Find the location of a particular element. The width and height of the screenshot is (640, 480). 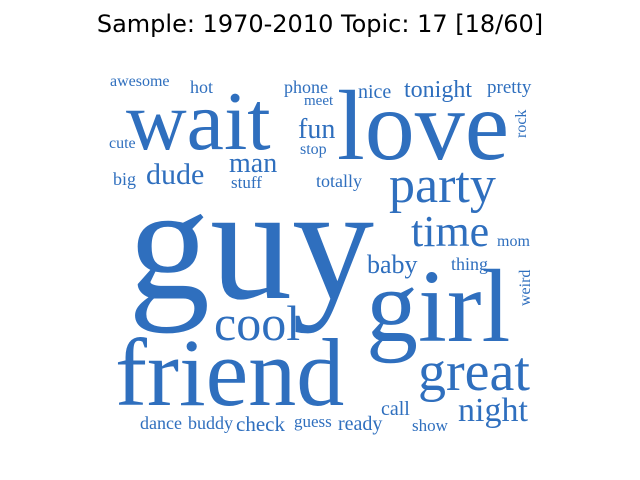

word-dude: dude is located at coordinates (175, 174).